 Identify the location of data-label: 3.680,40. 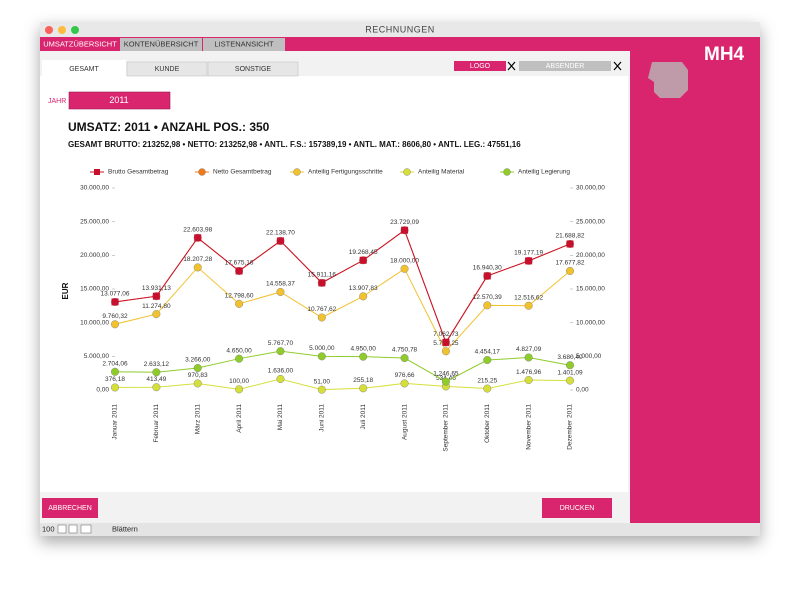
(570, 357).